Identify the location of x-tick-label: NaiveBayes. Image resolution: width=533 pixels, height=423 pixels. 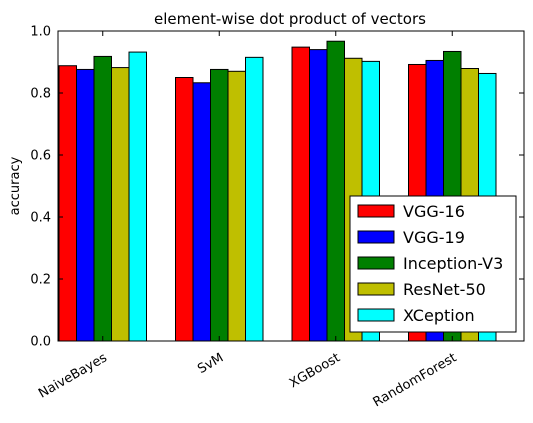
(73, 375).